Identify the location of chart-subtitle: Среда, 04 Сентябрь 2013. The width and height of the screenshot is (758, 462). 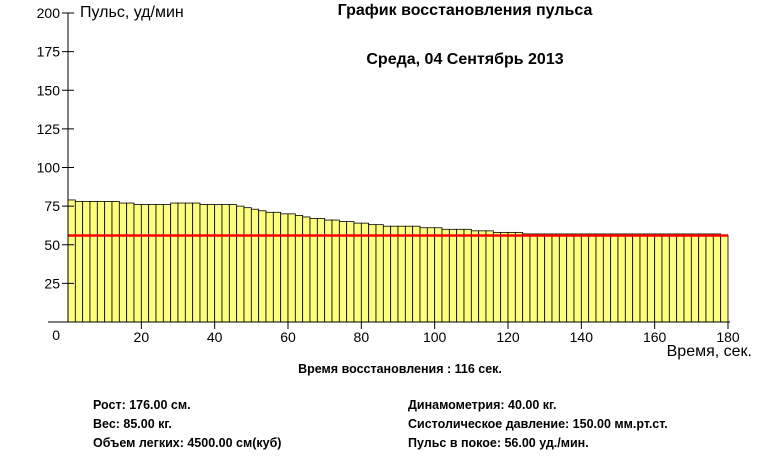
(465, 59).